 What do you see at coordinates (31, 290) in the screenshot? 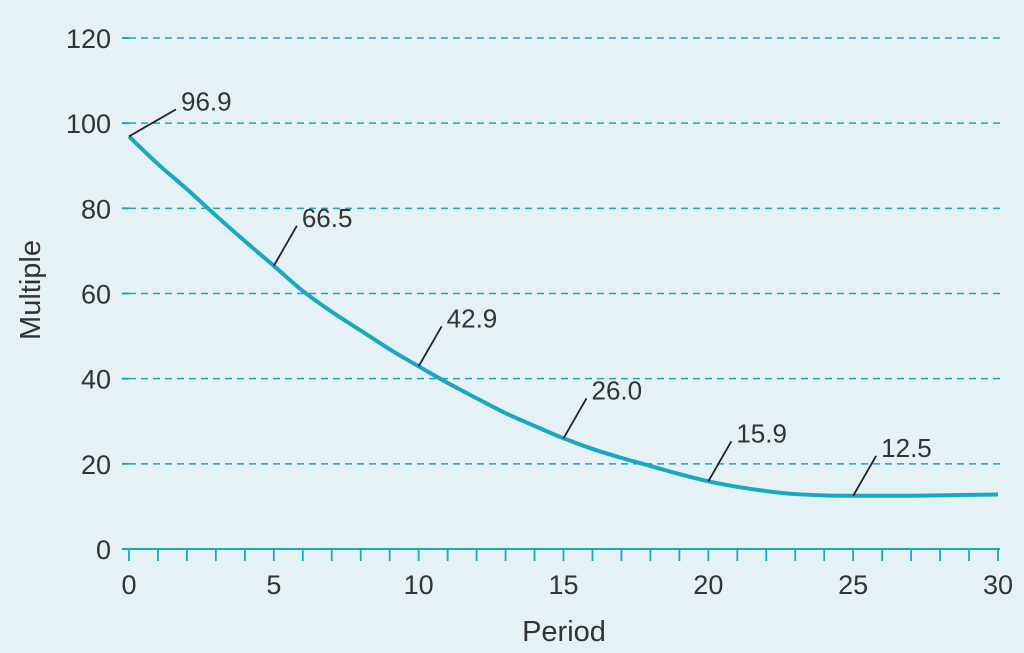
I see `y-axis-title: Multiple` at bounding box center [31, 290].